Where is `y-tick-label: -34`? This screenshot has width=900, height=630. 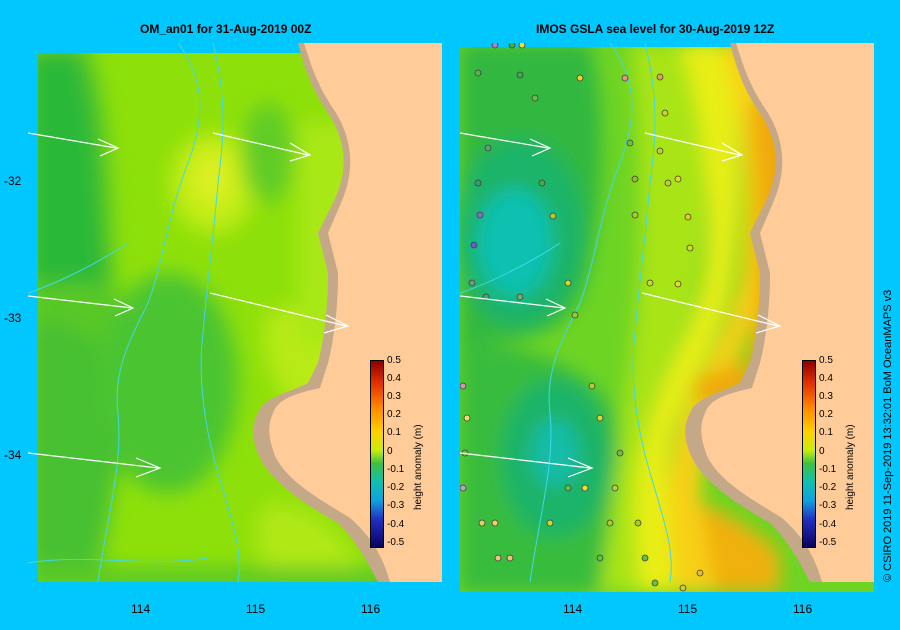 y-tick-label: -34 is located at coordinates (13, 455).